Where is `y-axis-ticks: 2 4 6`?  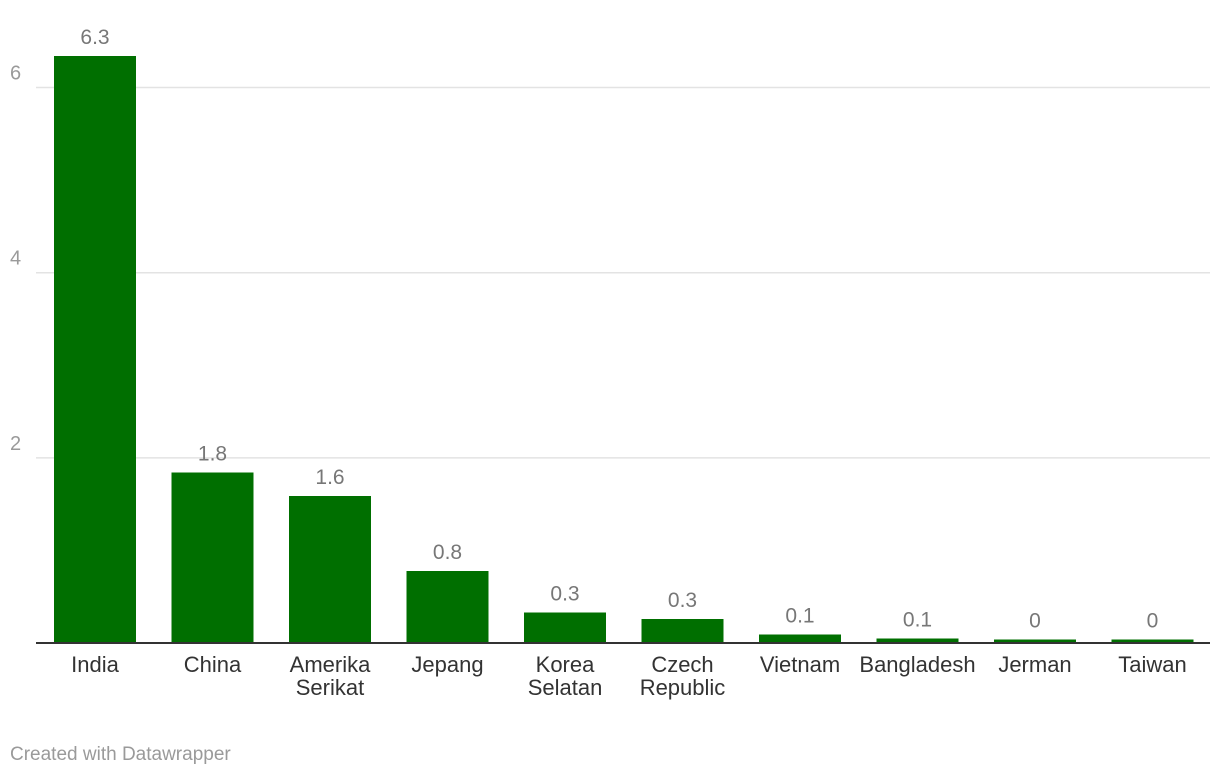
y-axis-ticks: 2 4 6 is located at coordinates (15, 259).